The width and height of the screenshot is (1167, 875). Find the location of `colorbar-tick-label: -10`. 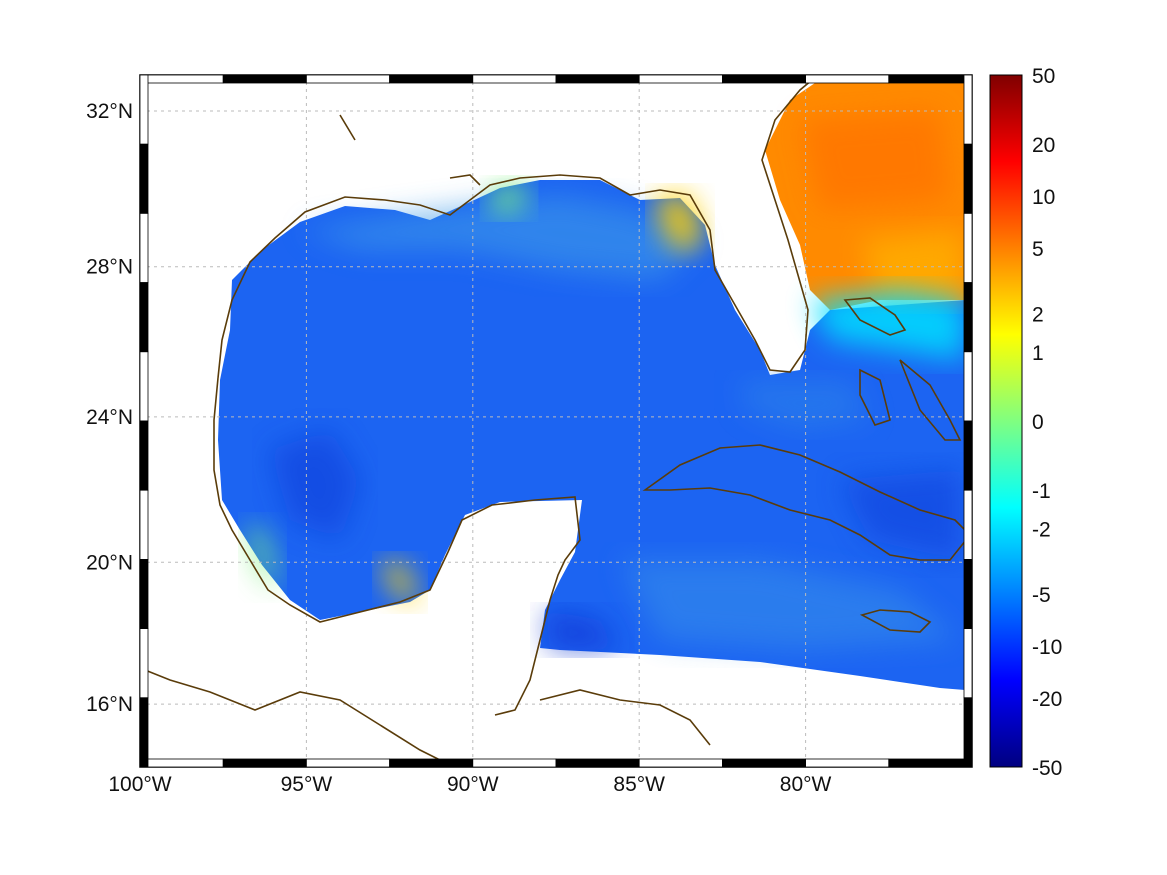

colorbar-tick-label: -10 is located at coordinates (1047, 647).